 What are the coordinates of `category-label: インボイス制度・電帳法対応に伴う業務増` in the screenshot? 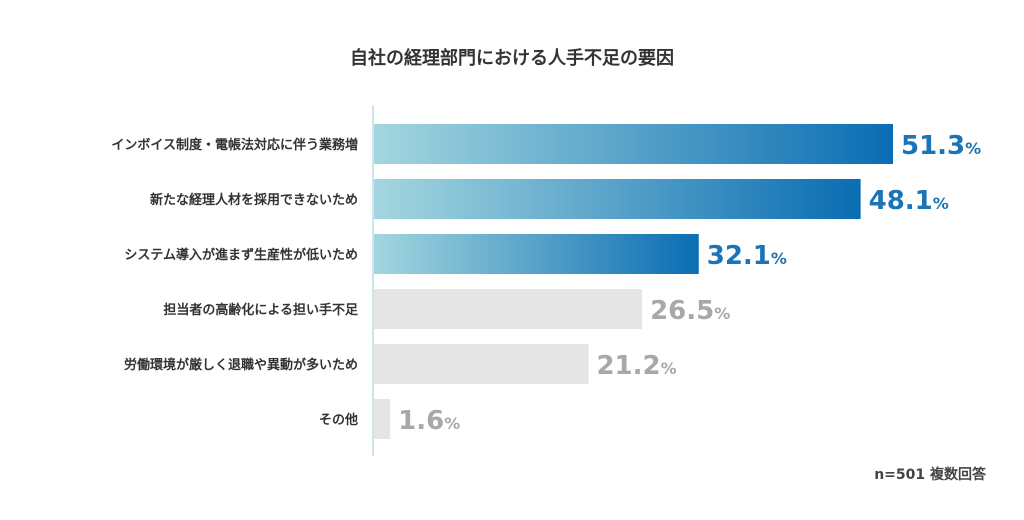 It's located at (234, 145).